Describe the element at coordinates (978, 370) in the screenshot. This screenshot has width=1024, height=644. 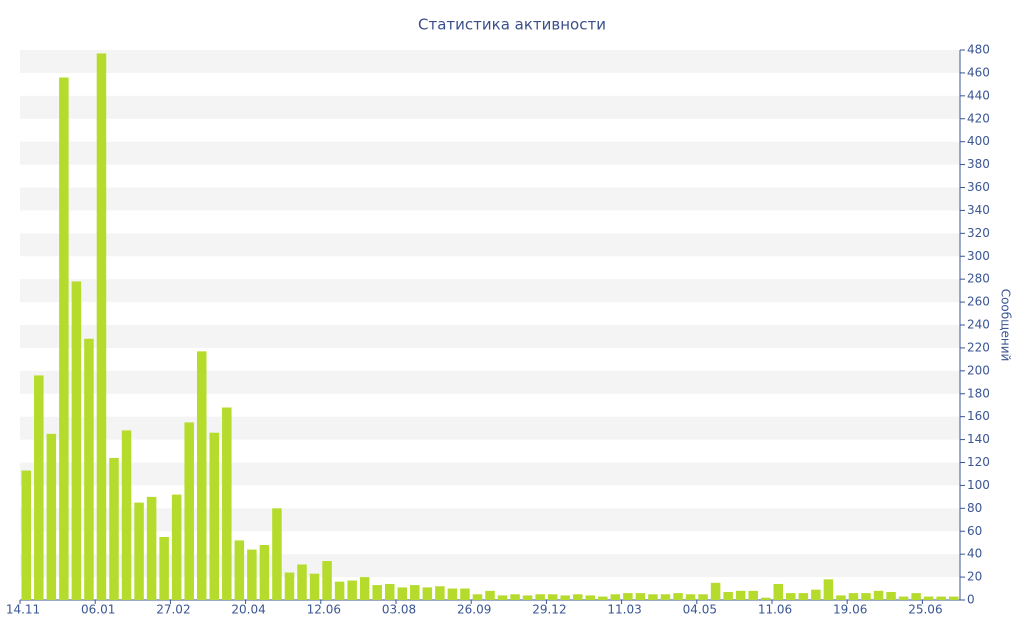
I see `y-tick-label: 200` at that location.